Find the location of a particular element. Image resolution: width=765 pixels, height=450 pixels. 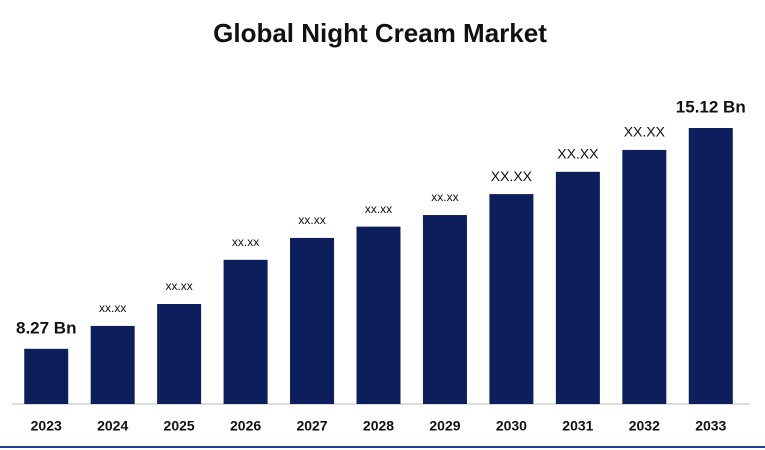

x-tick-label: 2027 is located at coordinates (311, 426).